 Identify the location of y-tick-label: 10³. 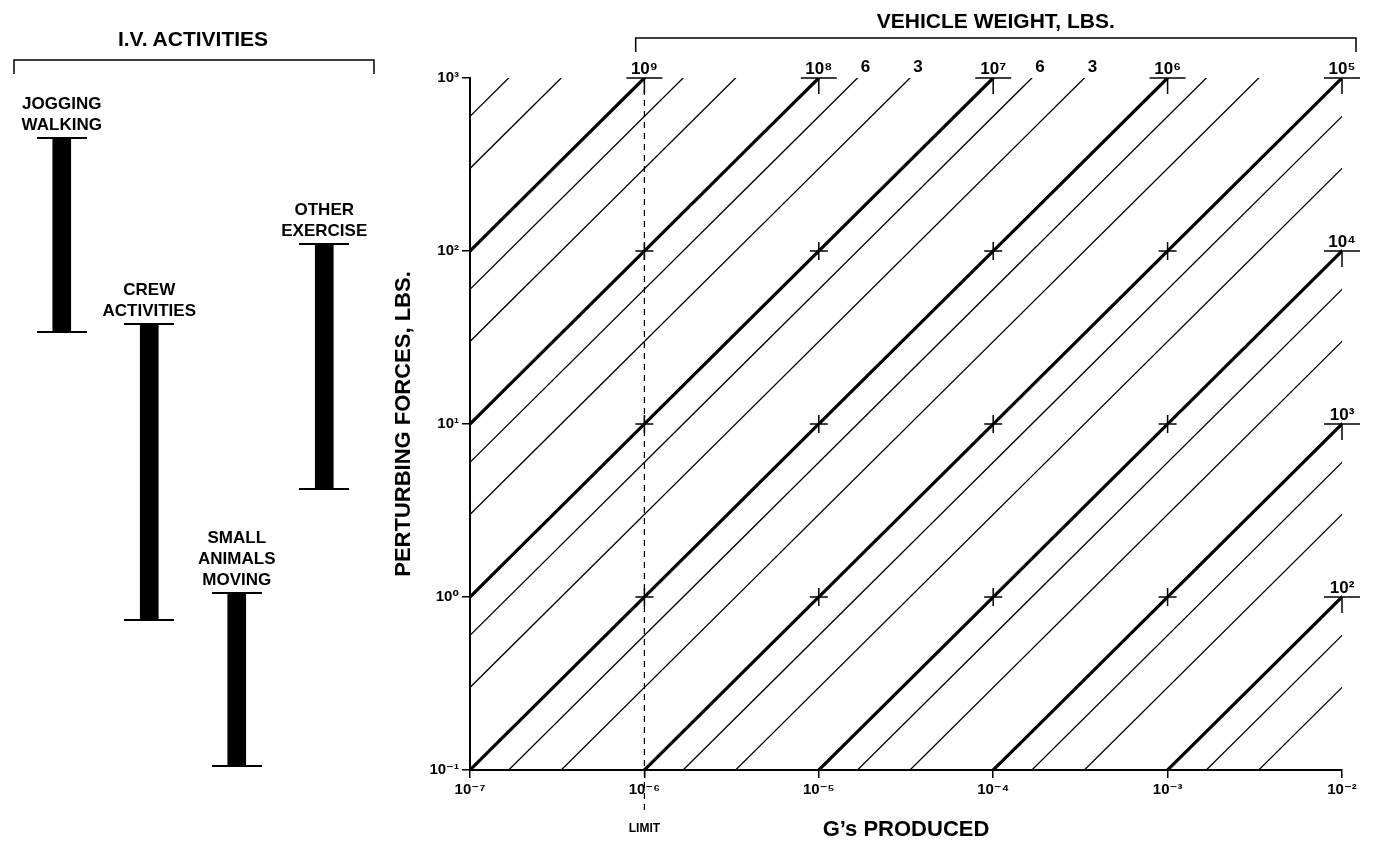
(448, 77).